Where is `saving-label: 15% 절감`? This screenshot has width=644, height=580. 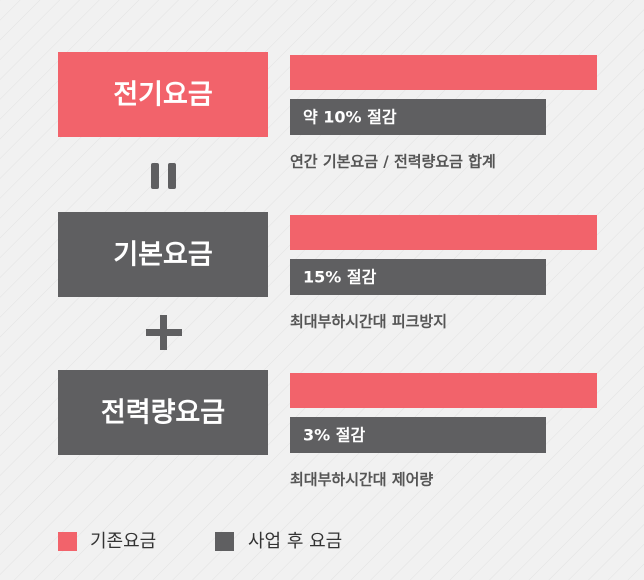 saving-label: 15% 절감 is located at coordinates (340, 277).